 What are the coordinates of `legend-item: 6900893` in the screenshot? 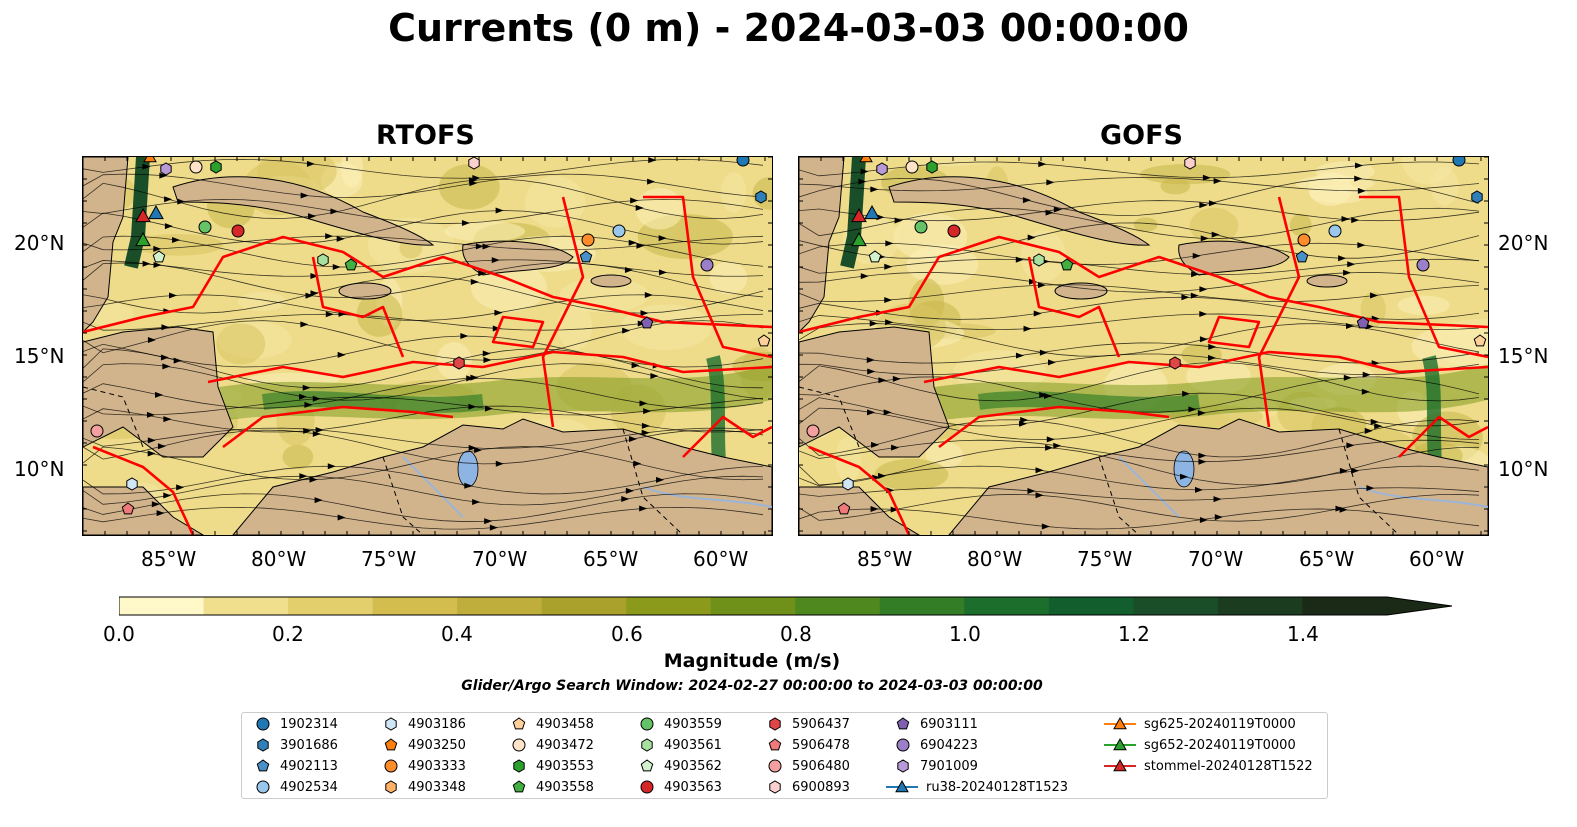 It's located at (808, 787).